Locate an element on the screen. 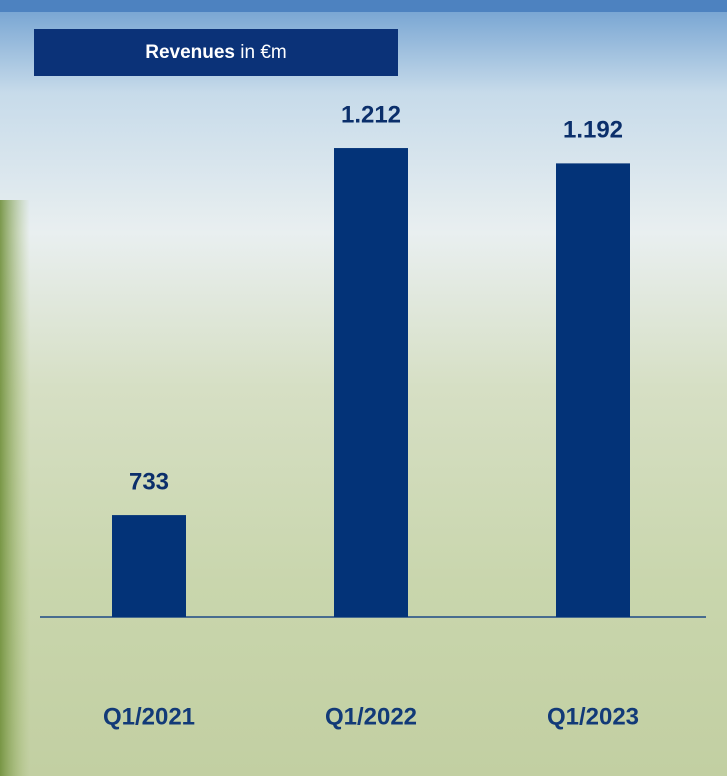 The height and width of the screenshot is (776, 727). left-foliage is located at coordinates (15, 488).